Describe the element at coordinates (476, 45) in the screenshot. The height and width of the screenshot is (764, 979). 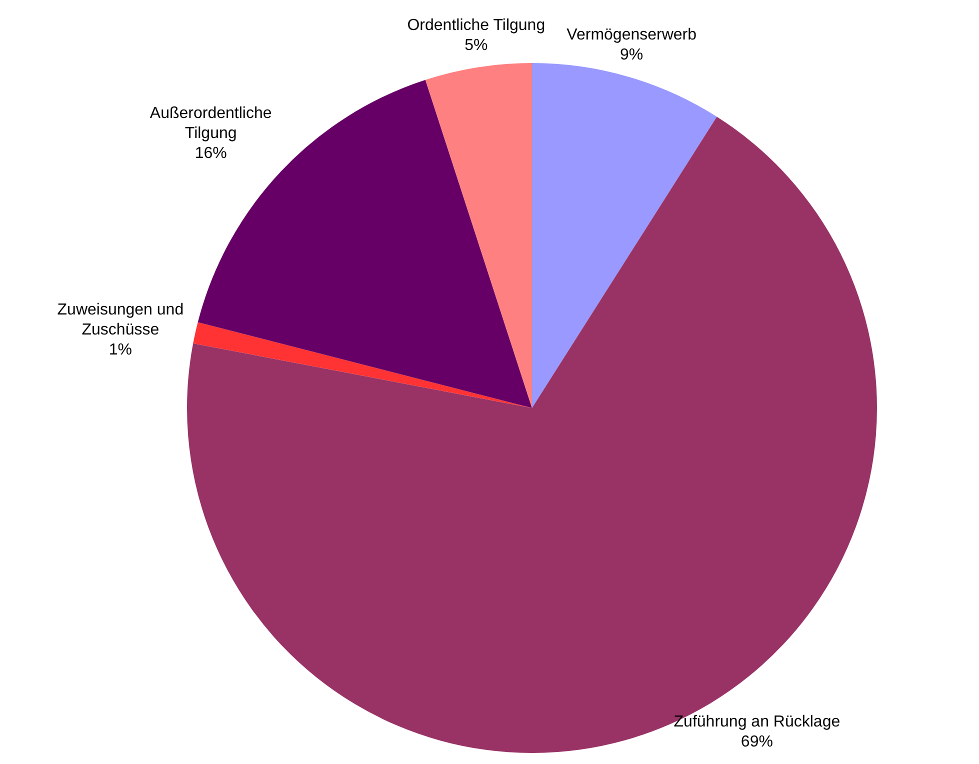
I see `data-label: 5%` at that location.